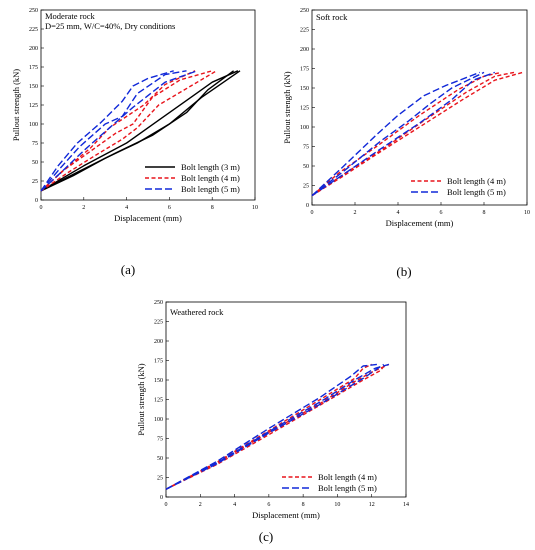 This screenshot has width=535, height=550. I want to click on chart-annotation: Moderate rock, so click(70, 16).